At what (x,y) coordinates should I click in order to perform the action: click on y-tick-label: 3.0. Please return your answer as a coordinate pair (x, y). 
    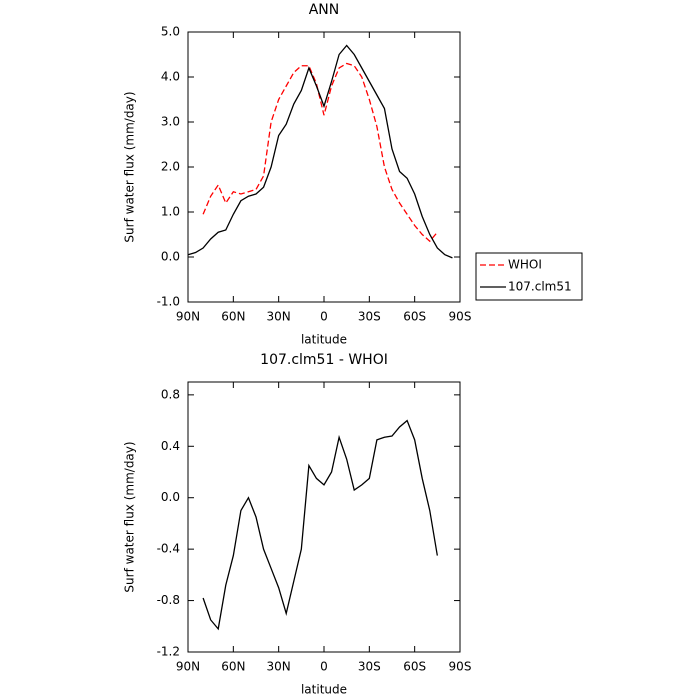
    Looking at the image, I should click on (170, 122).